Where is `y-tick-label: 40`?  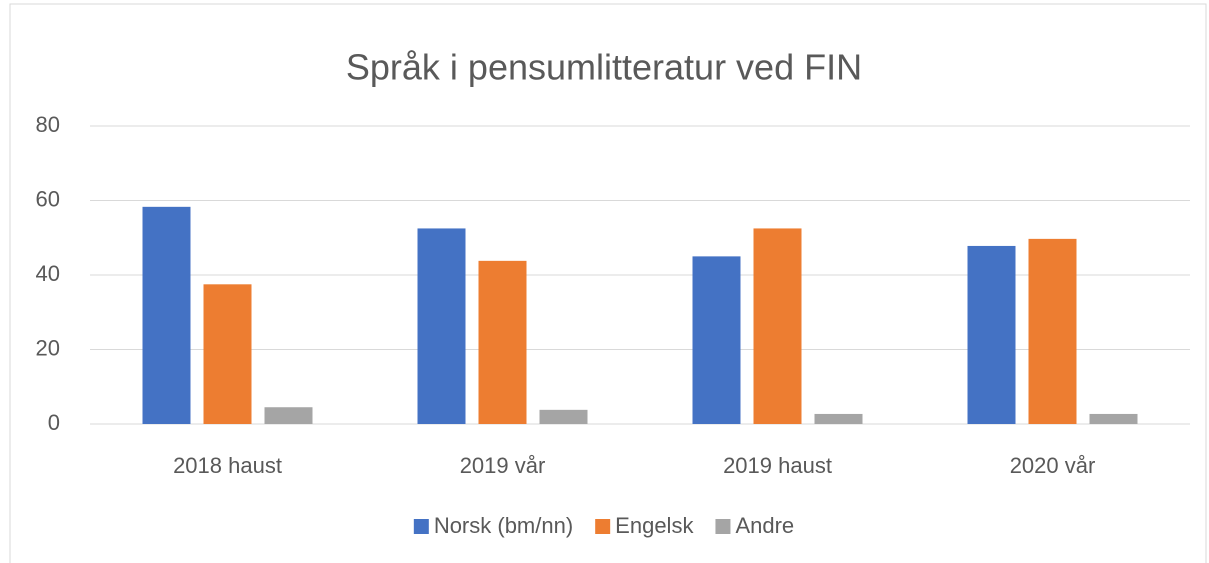
y-tick-label: 40 is located at coordinates (48, 273).